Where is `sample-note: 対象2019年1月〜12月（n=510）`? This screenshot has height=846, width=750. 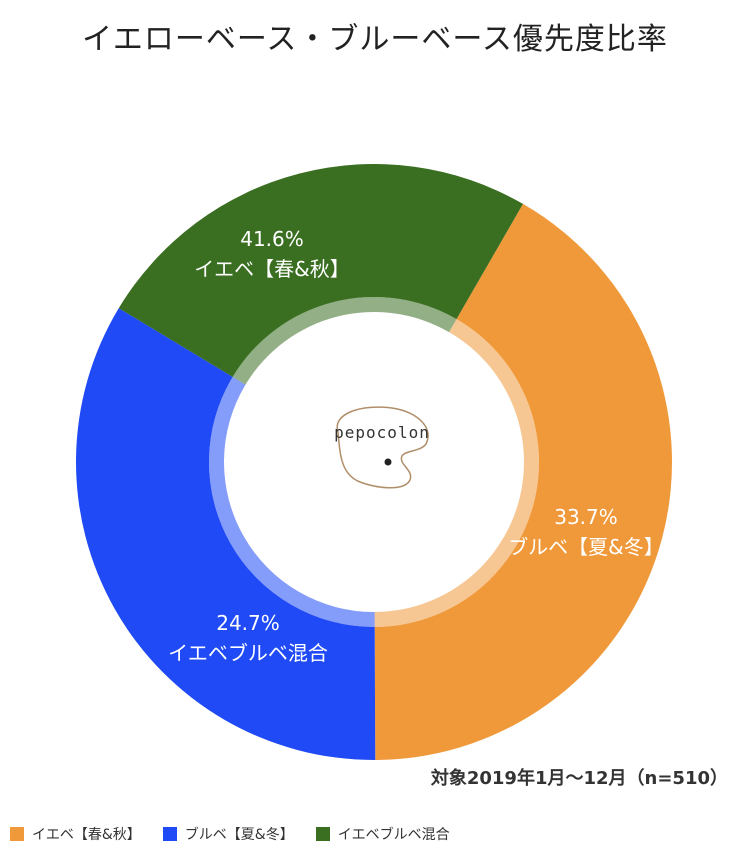
sample-note: 対象2019年1月〜12月（n=510） is located at coordinates (579, 778).